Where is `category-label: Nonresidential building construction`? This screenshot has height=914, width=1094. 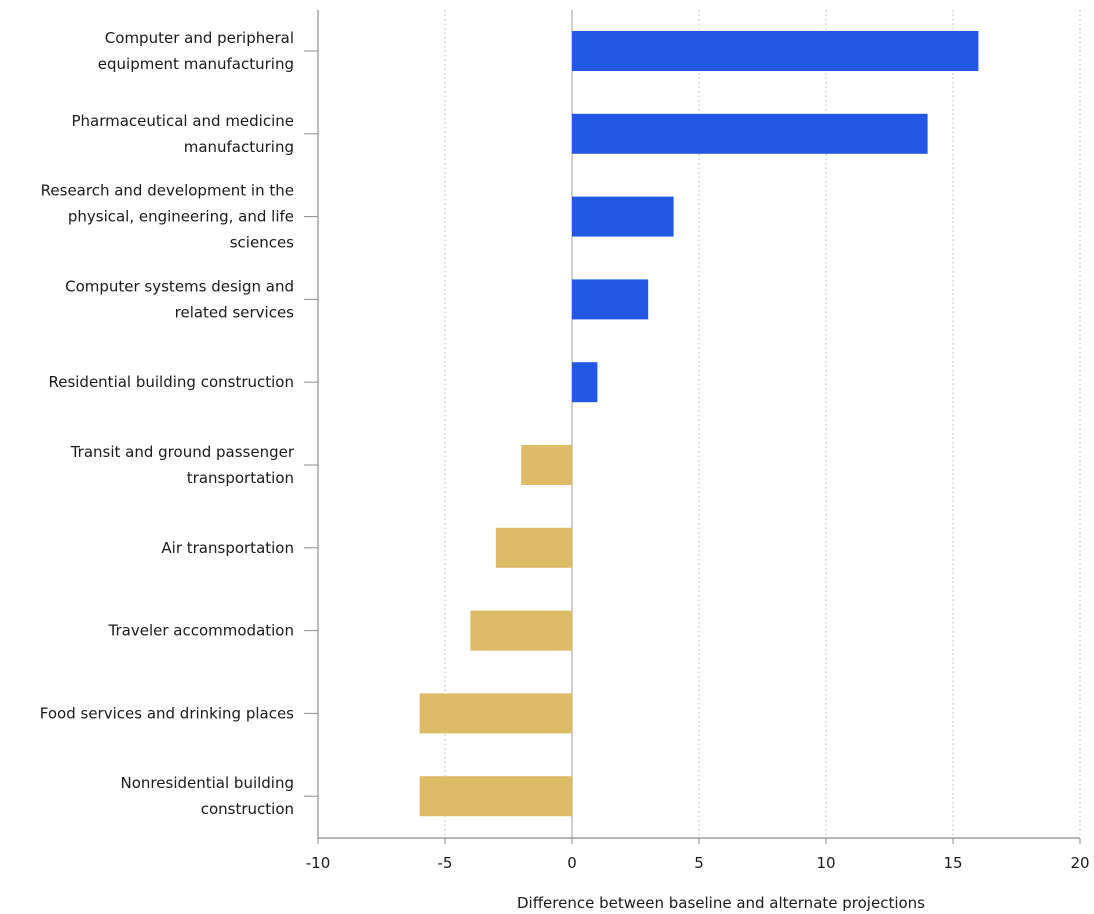
category-label: Nonresidential building construction is located at coordinates (207, 796).